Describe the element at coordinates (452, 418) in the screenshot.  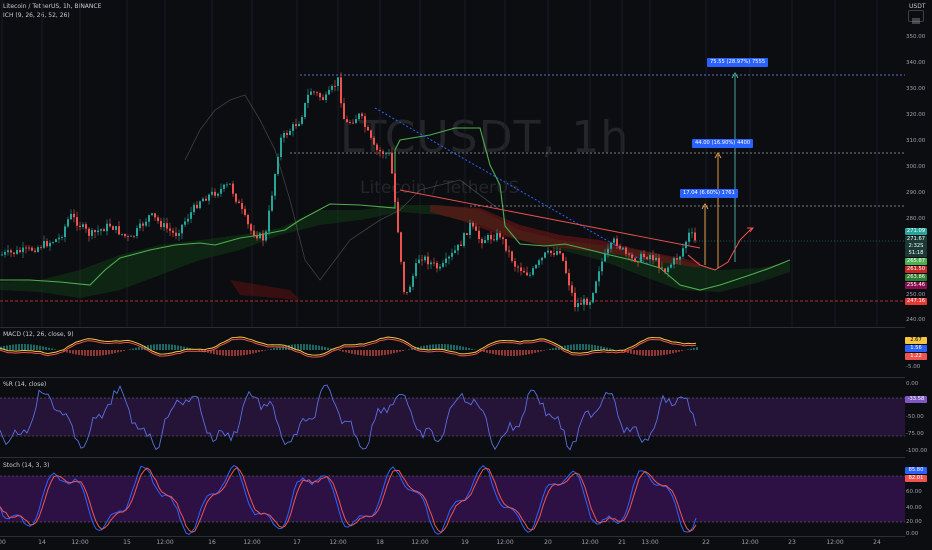
I see `williams-r-pane` at that location.